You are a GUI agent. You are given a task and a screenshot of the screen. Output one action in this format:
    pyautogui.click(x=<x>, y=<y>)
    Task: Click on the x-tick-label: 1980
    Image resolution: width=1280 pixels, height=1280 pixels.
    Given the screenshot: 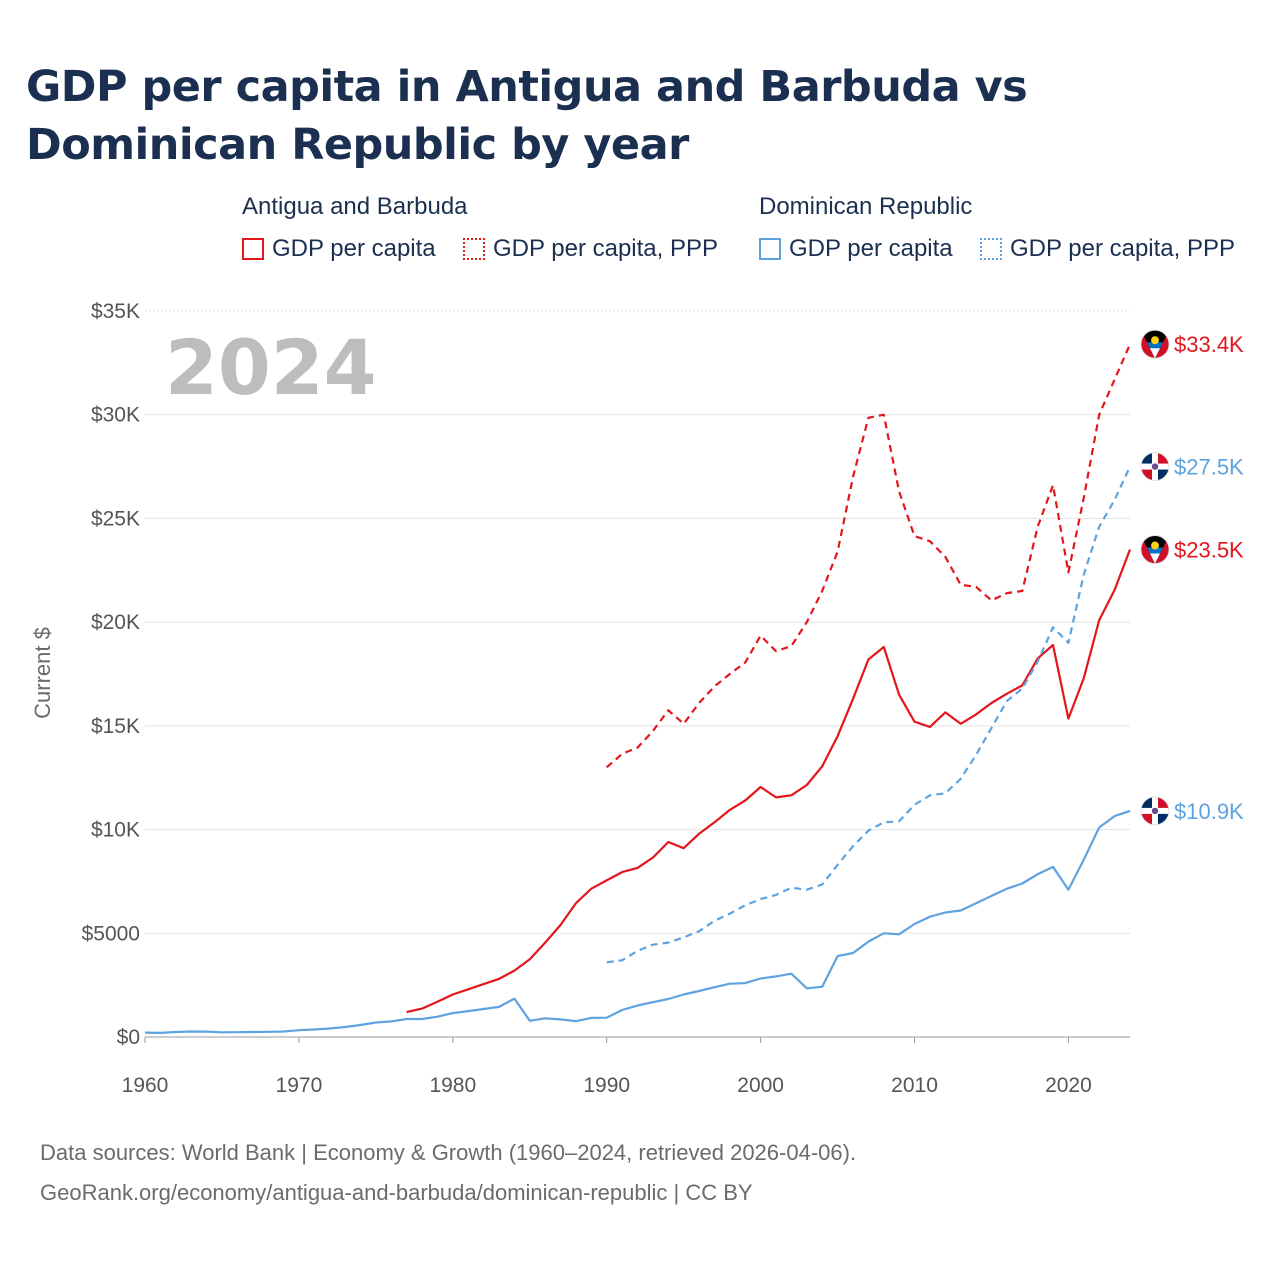 What is the action you would take?
    pyautogui.click(x=452, y=1085)
    